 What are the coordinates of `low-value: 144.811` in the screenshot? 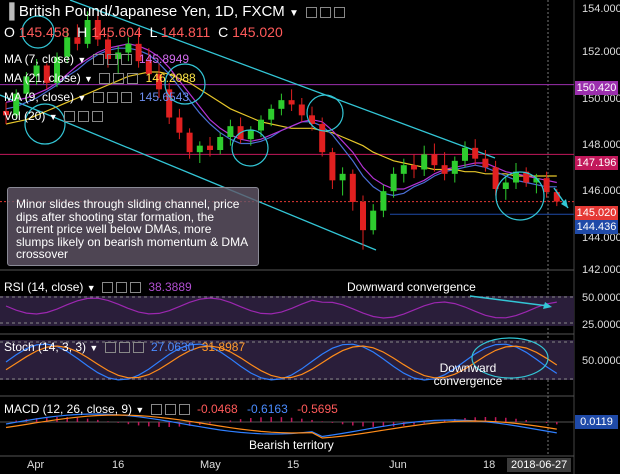 It's located at (185, 32).